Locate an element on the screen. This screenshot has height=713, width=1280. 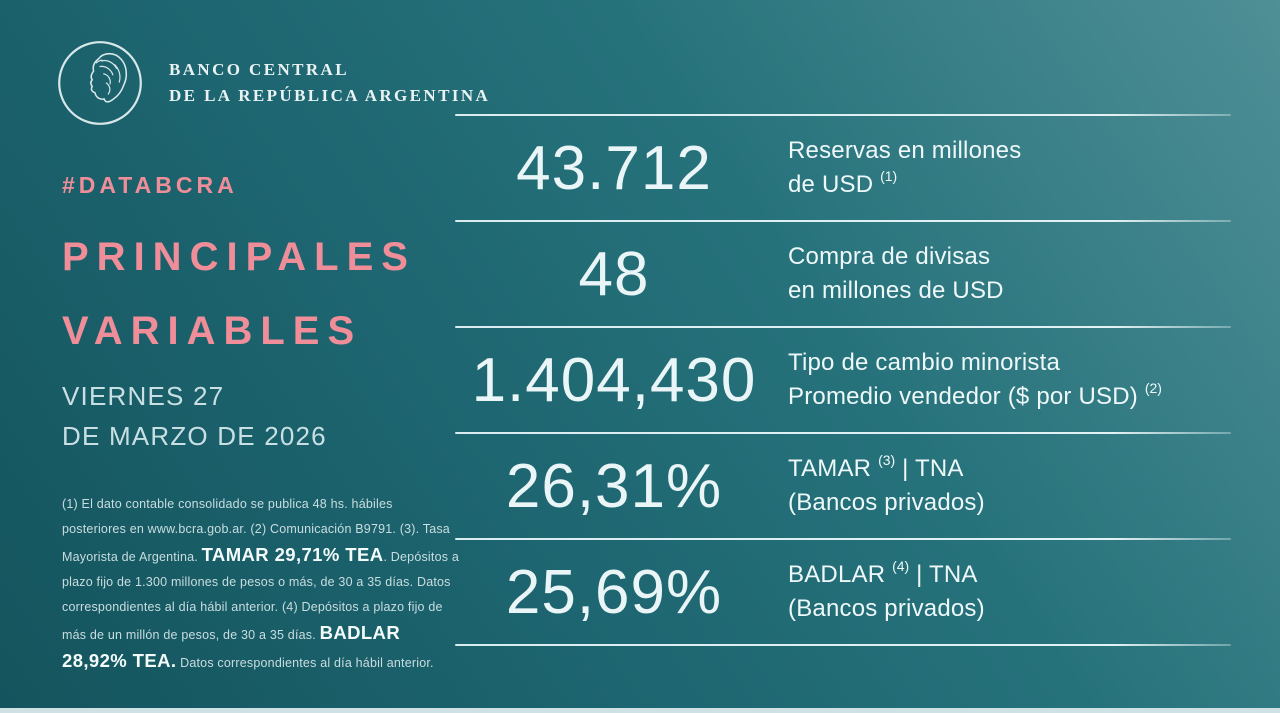
label-text: Tipo de cambio minorista is located at coordinates (924, 362).